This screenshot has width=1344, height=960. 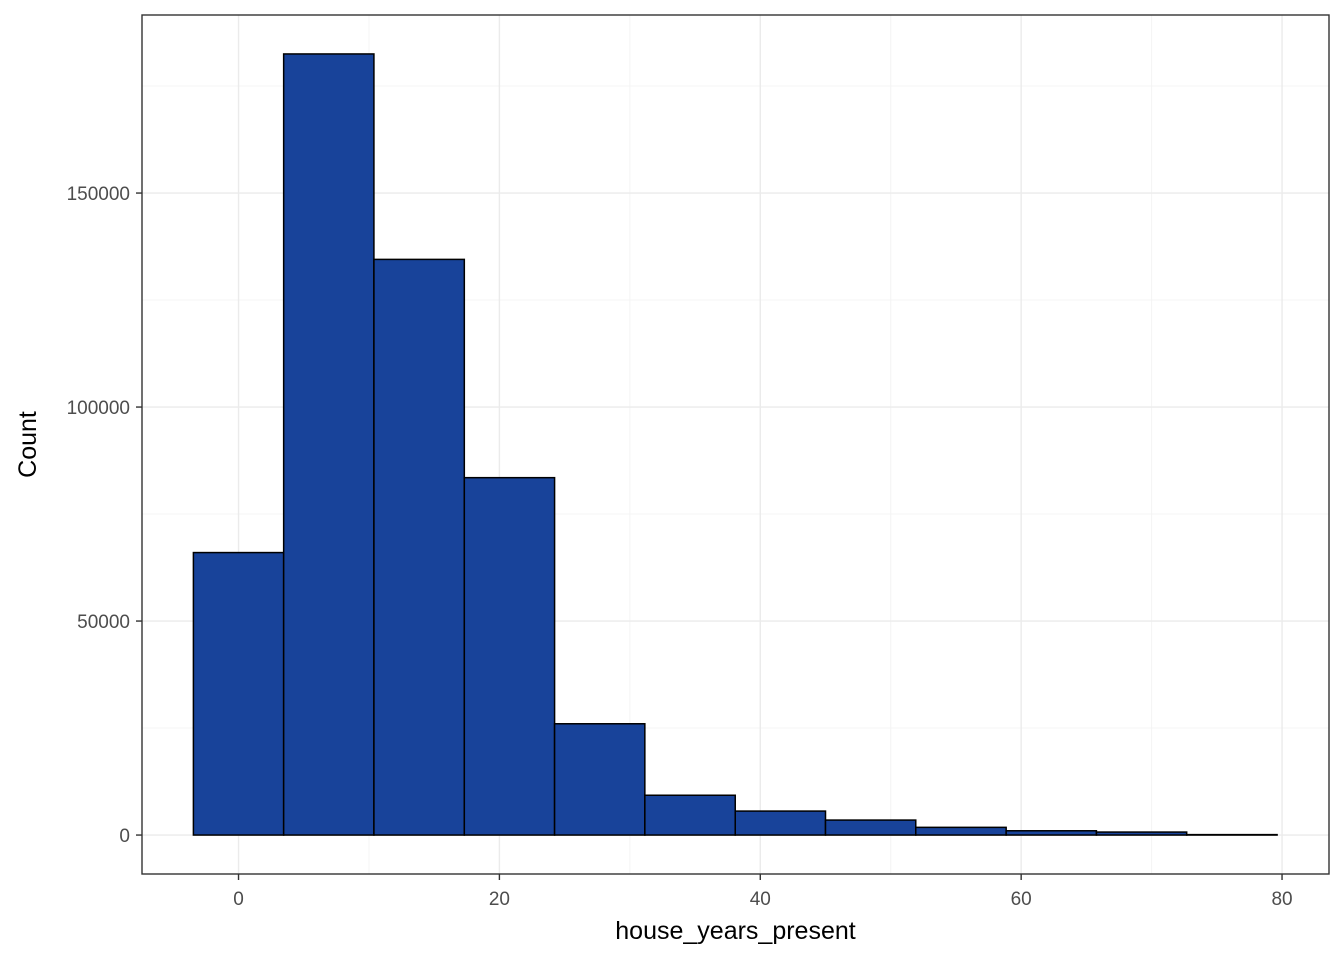 I want to click on x-tick-label: 20, so click(x=499, y=899).